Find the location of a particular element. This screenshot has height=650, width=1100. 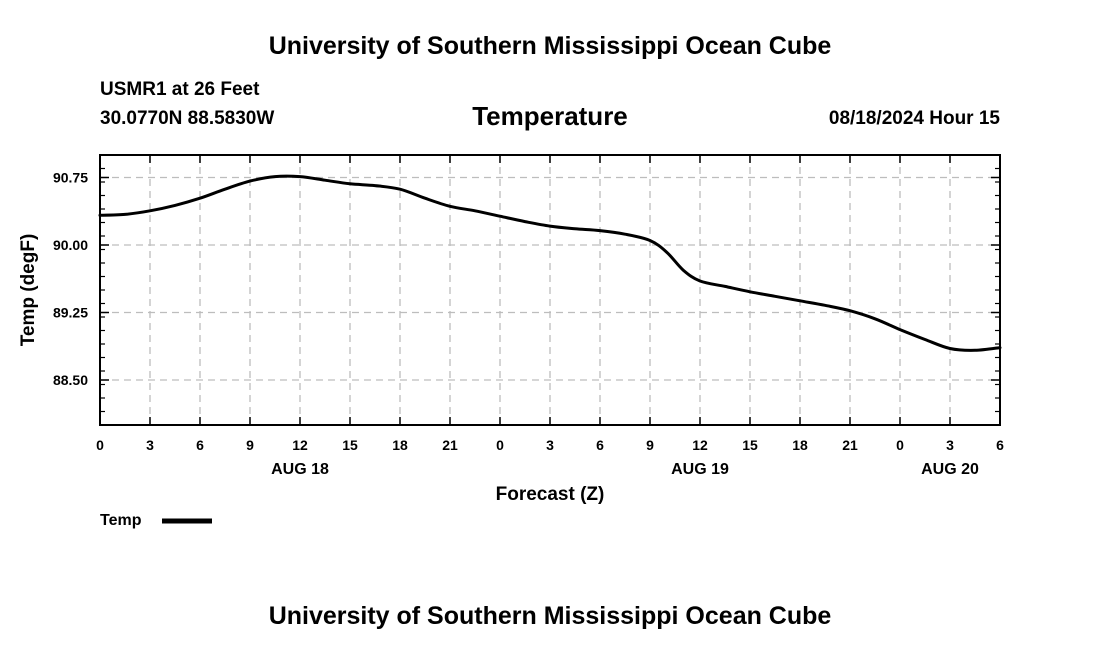

y-tick-label: 89.25 is located at coordinates (70, 313).